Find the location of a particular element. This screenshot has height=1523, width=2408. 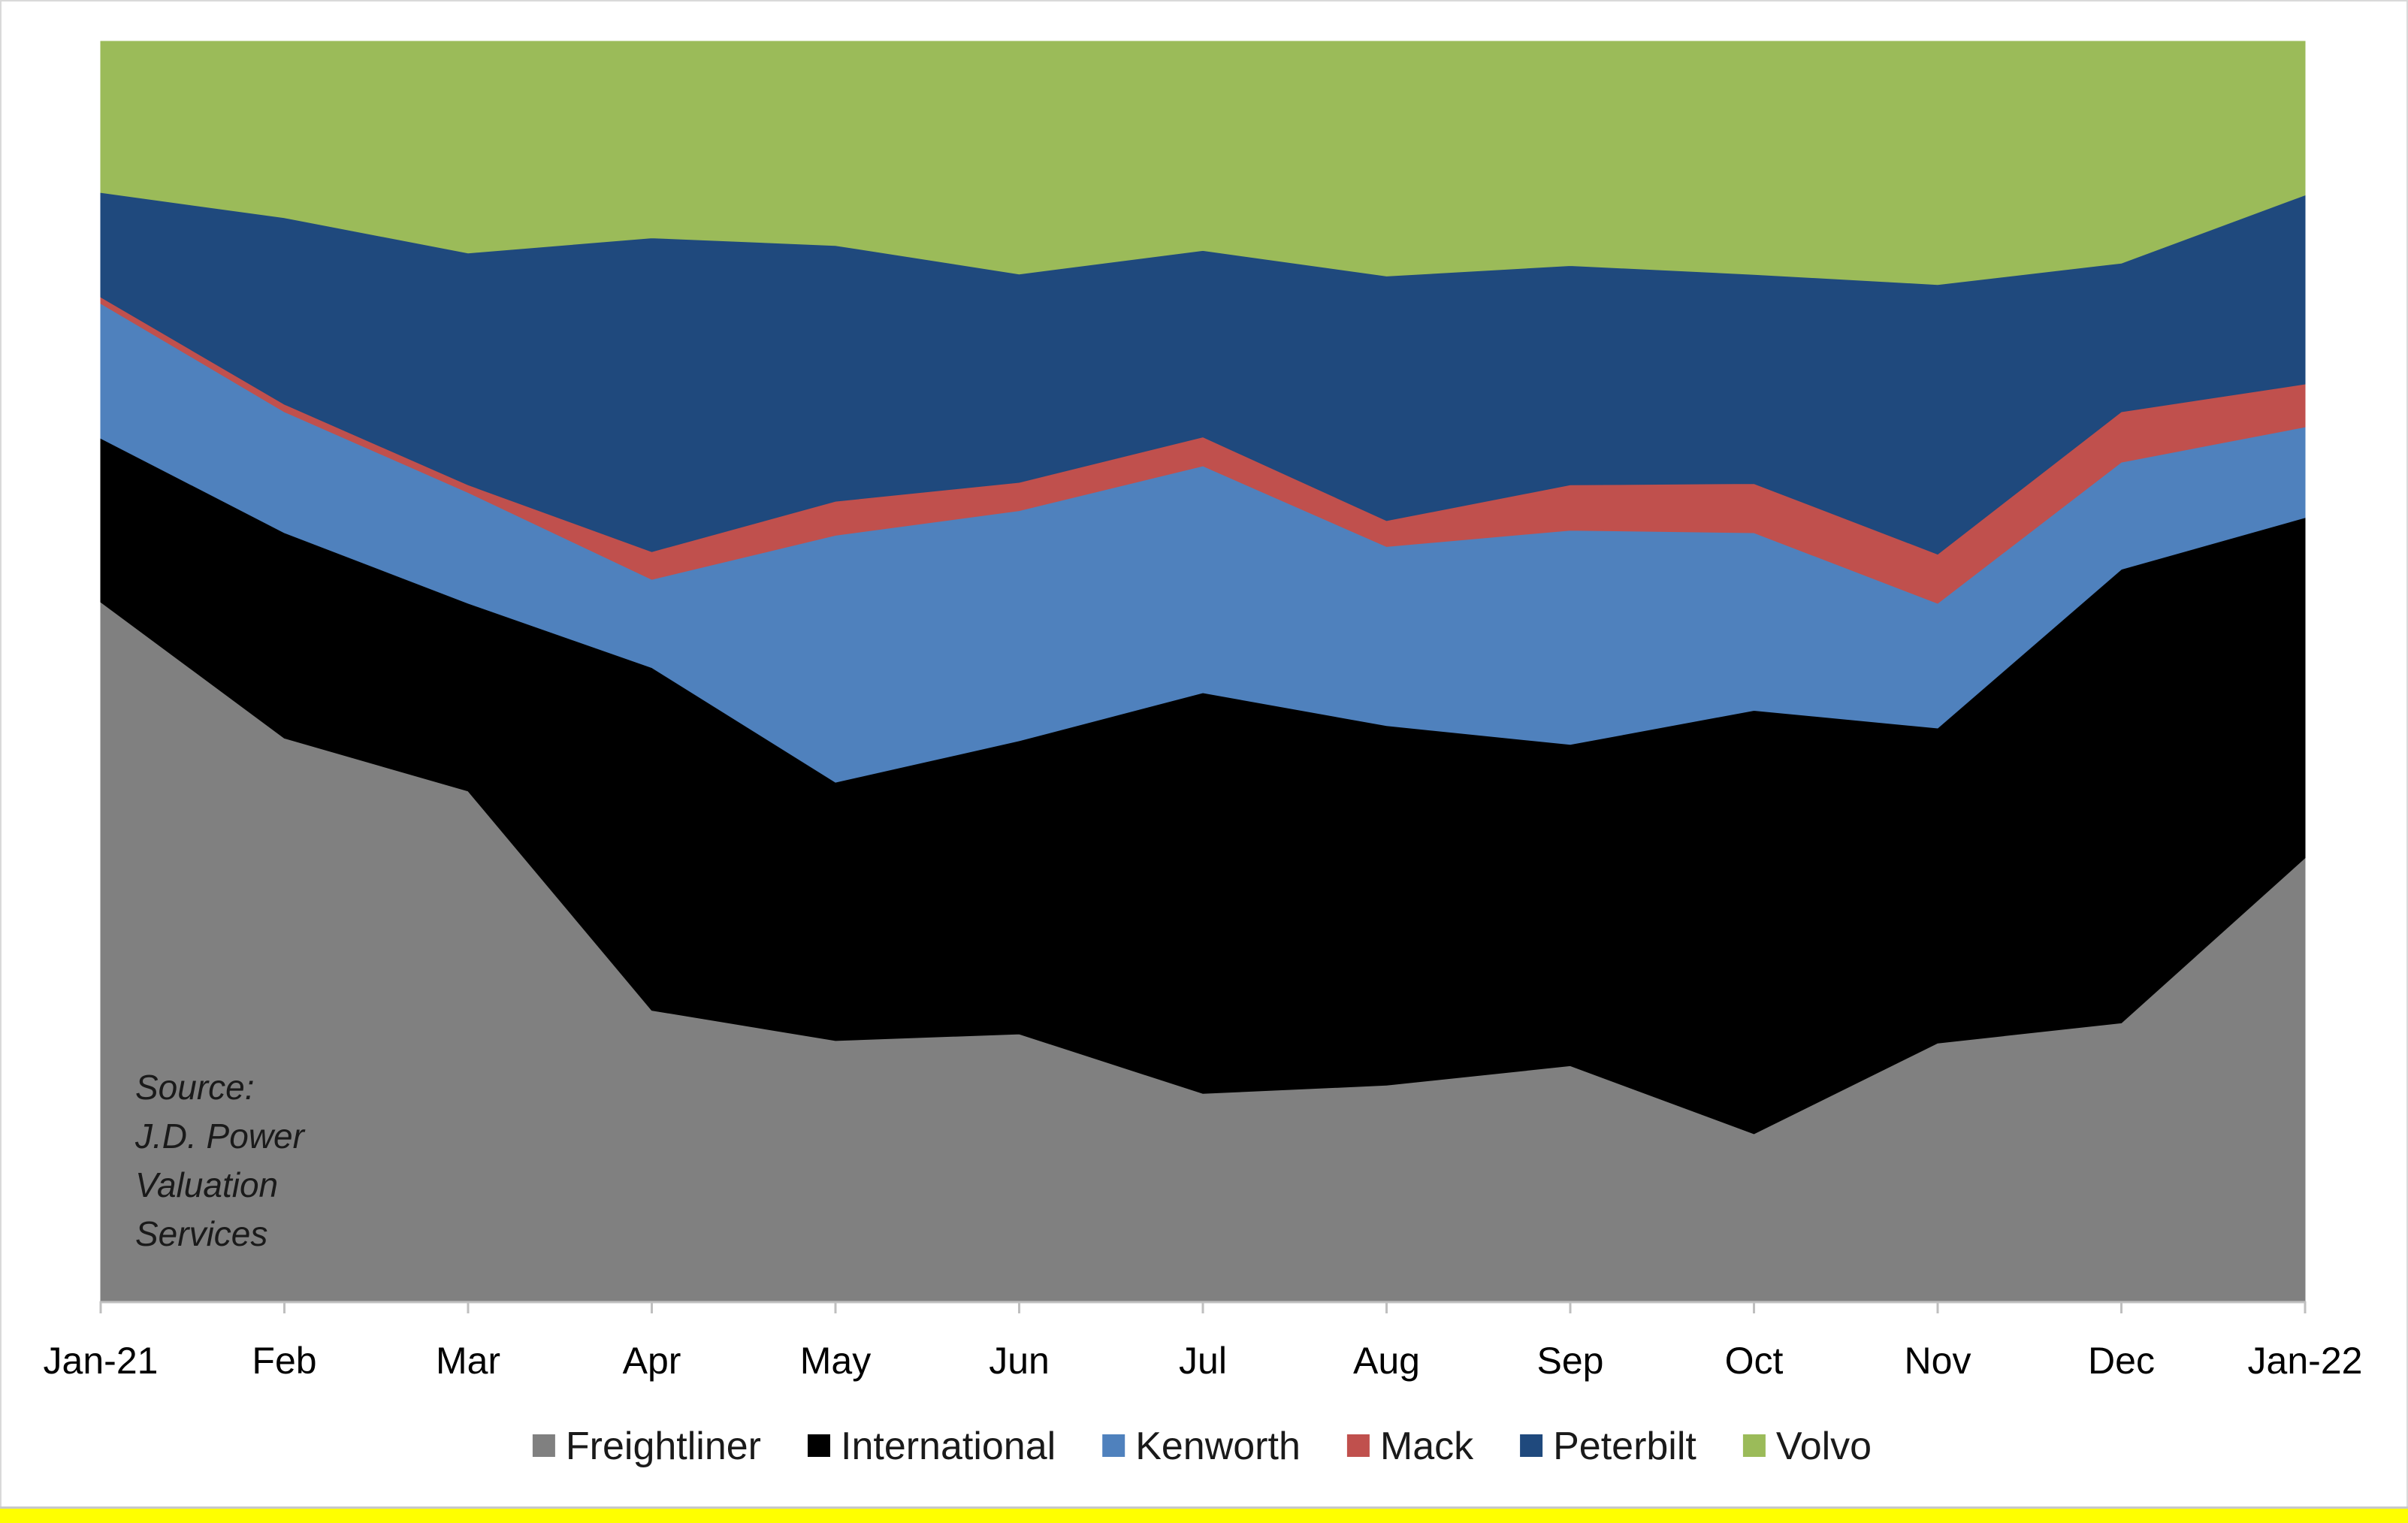

x-tick-label: Apr is located at coordinates (652, 1361).